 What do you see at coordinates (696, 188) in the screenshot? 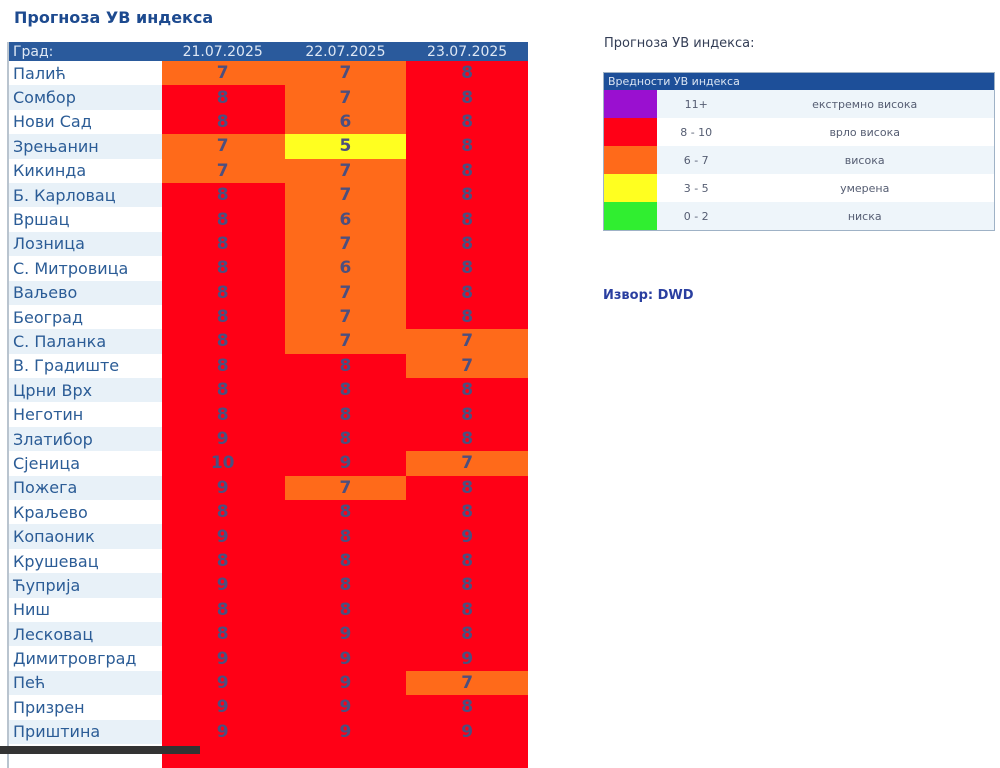
I see `legend-range: 3 - 5` at bounding box center [696, 188].